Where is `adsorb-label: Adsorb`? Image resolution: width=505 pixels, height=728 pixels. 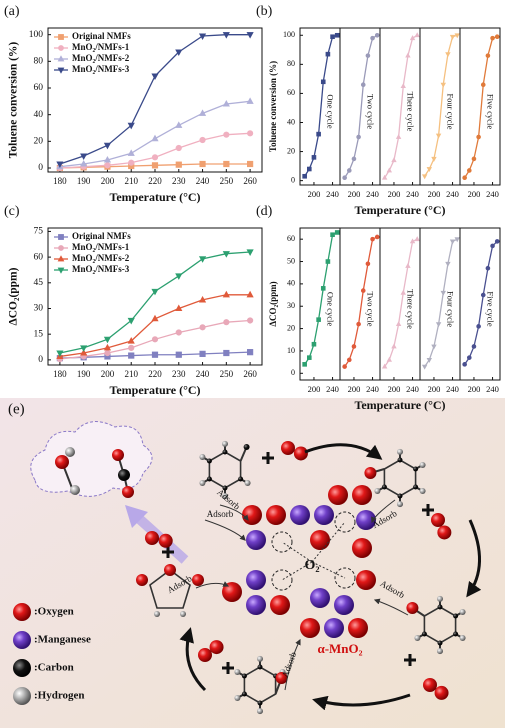 adsorb-label: Adsorb is located at coordinates (220, 514).